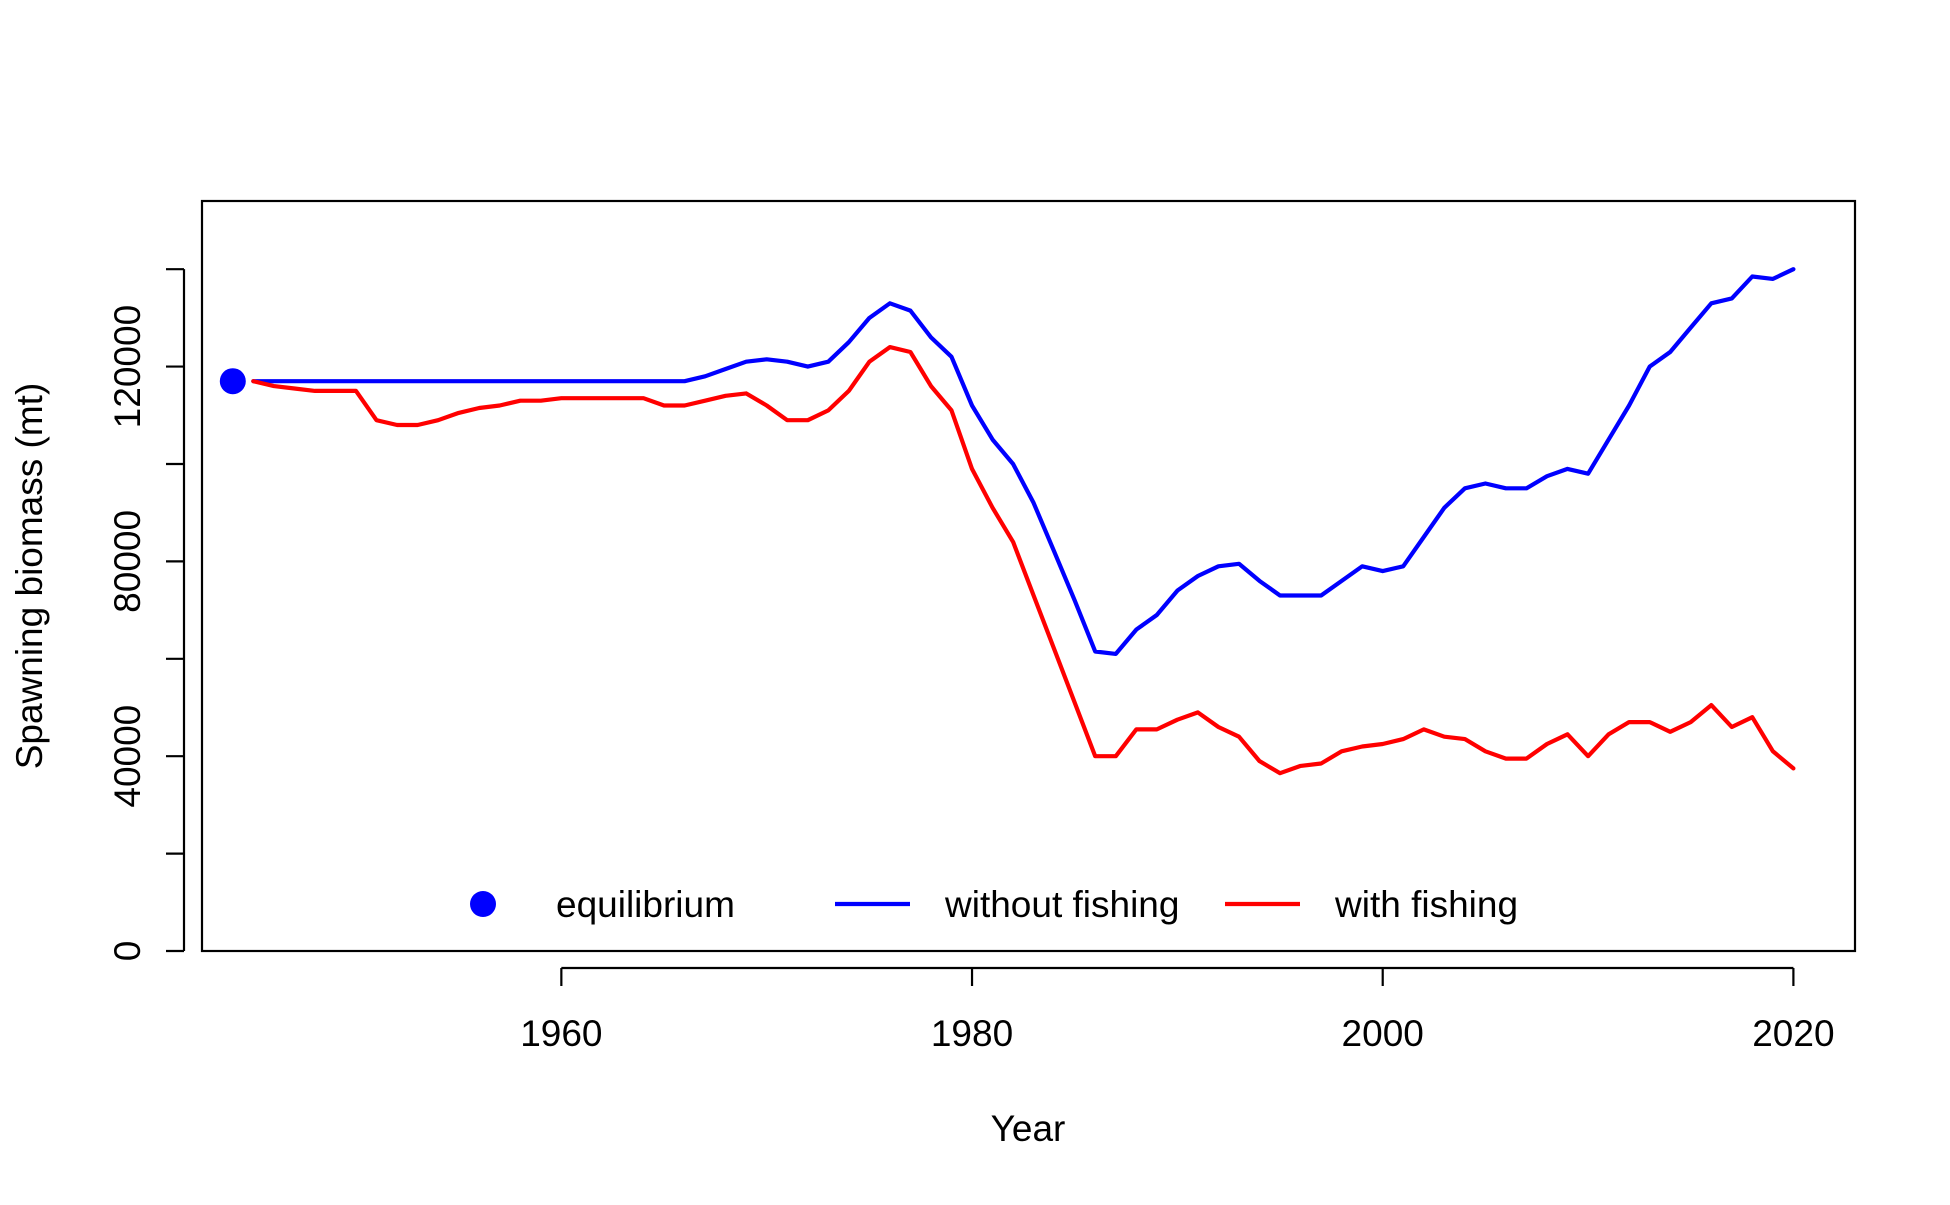 This screenshot has height=1205, width=1950. Describe the element at coordinates (645, 904) in the screenshot. I see `legend-label-equilibrium: equilibrium` at that location.